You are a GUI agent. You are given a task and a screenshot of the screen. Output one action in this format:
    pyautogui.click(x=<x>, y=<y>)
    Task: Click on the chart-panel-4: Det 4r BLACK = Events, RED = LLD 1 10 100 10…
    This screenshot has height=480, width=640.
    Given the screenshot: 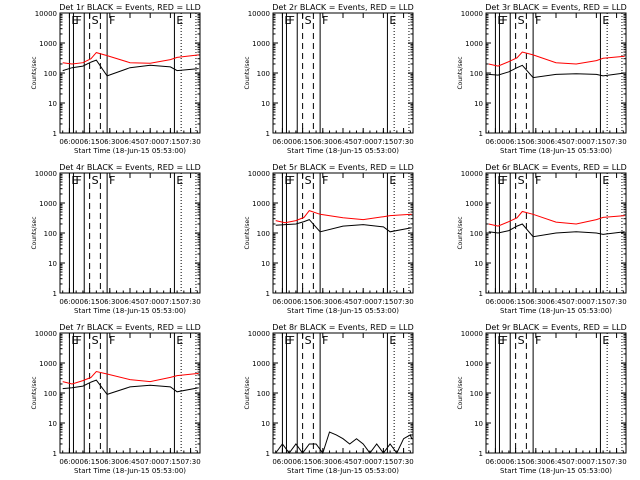 What is the action you would take?
    pyautogui.click(x=116, y=239)
    